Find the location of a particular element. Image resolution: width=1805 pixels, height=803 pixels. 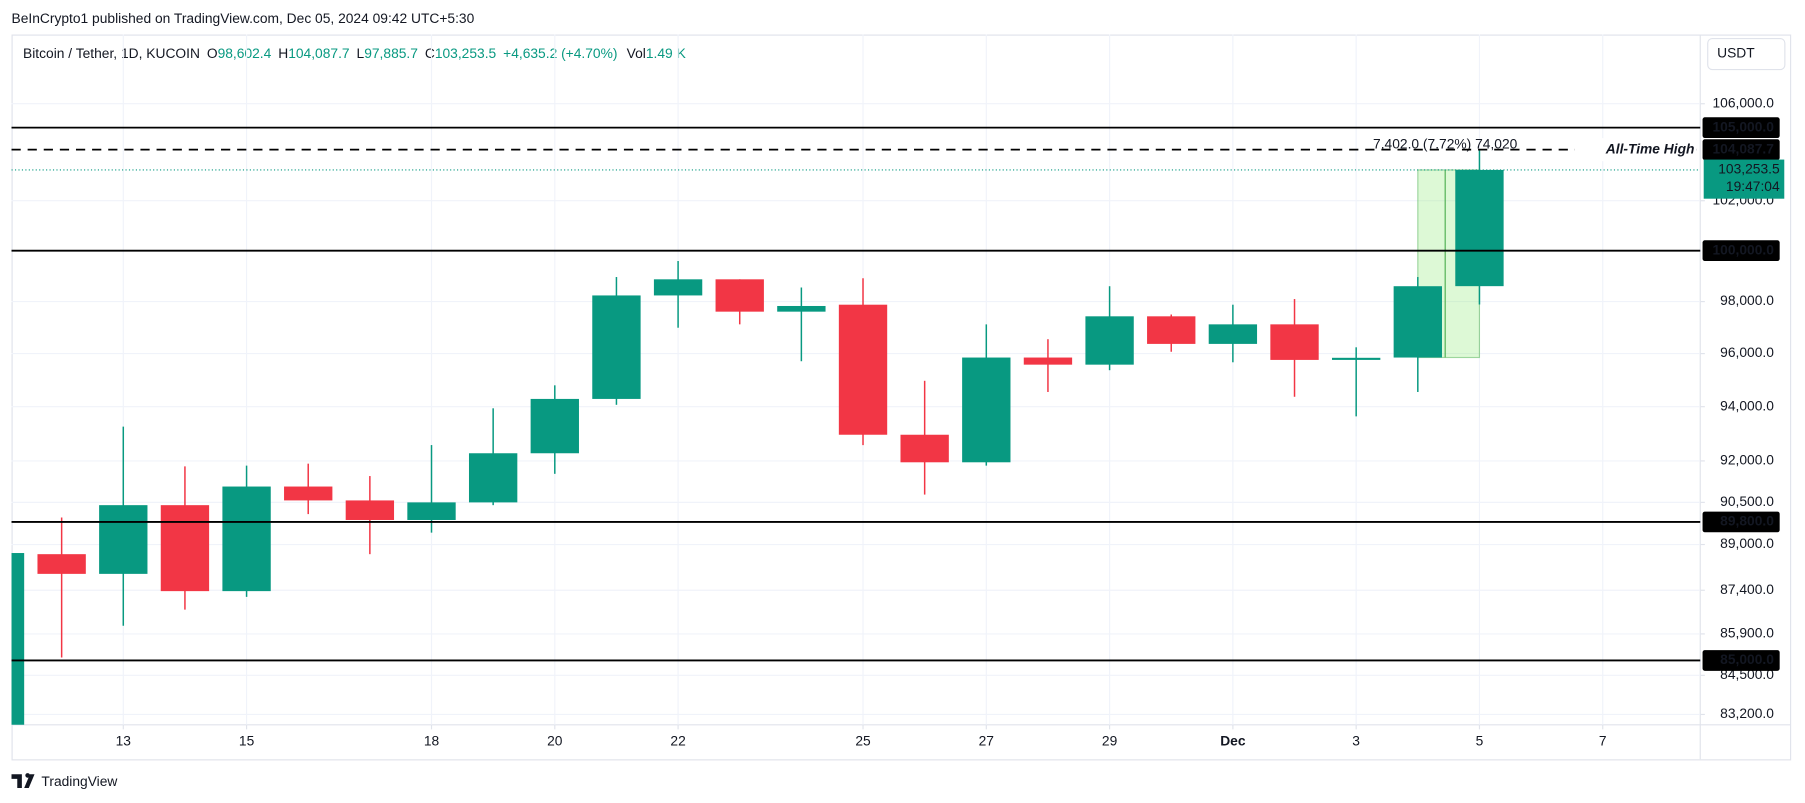

x-tick-label: Dec is located at coordinates (1233, 741).